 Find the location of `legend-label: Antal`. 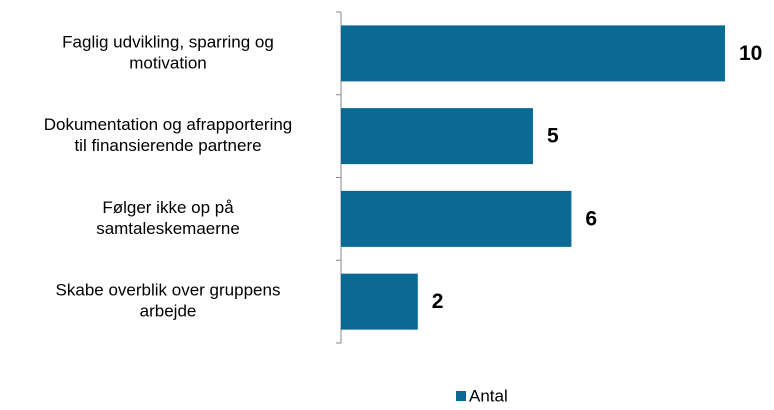

legend-label: Antal is located at coordinates (488, 395).